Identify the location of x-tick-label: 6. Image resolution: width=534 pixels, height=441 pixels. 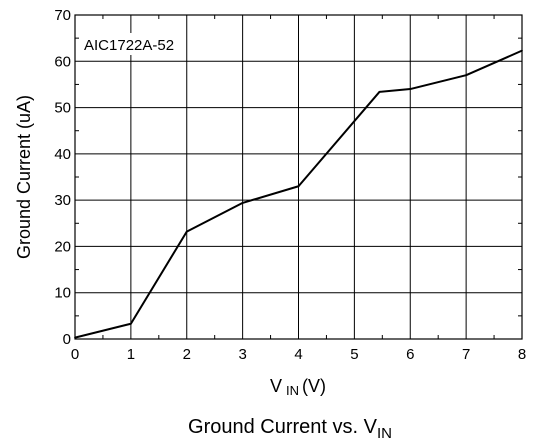
(410, 354).